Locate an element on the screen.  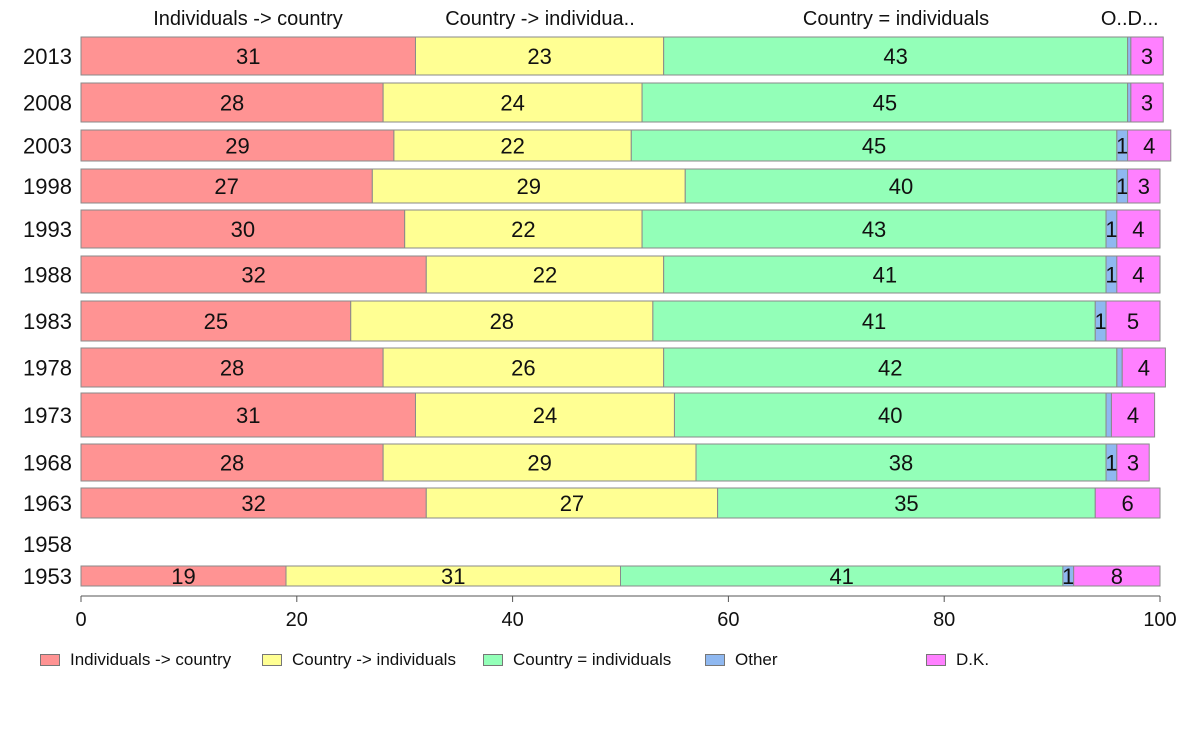
data-label: 29 is located at coordinates (237, 146).